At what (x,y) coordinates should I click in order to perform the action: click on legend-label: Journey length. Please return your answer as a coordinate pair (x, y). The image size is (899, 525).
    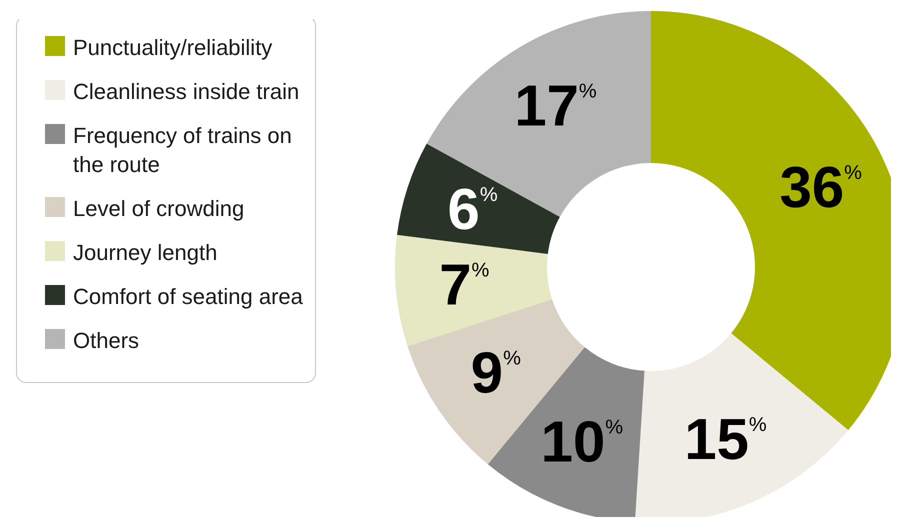
    Looking at the image, I should click on (145, 253).